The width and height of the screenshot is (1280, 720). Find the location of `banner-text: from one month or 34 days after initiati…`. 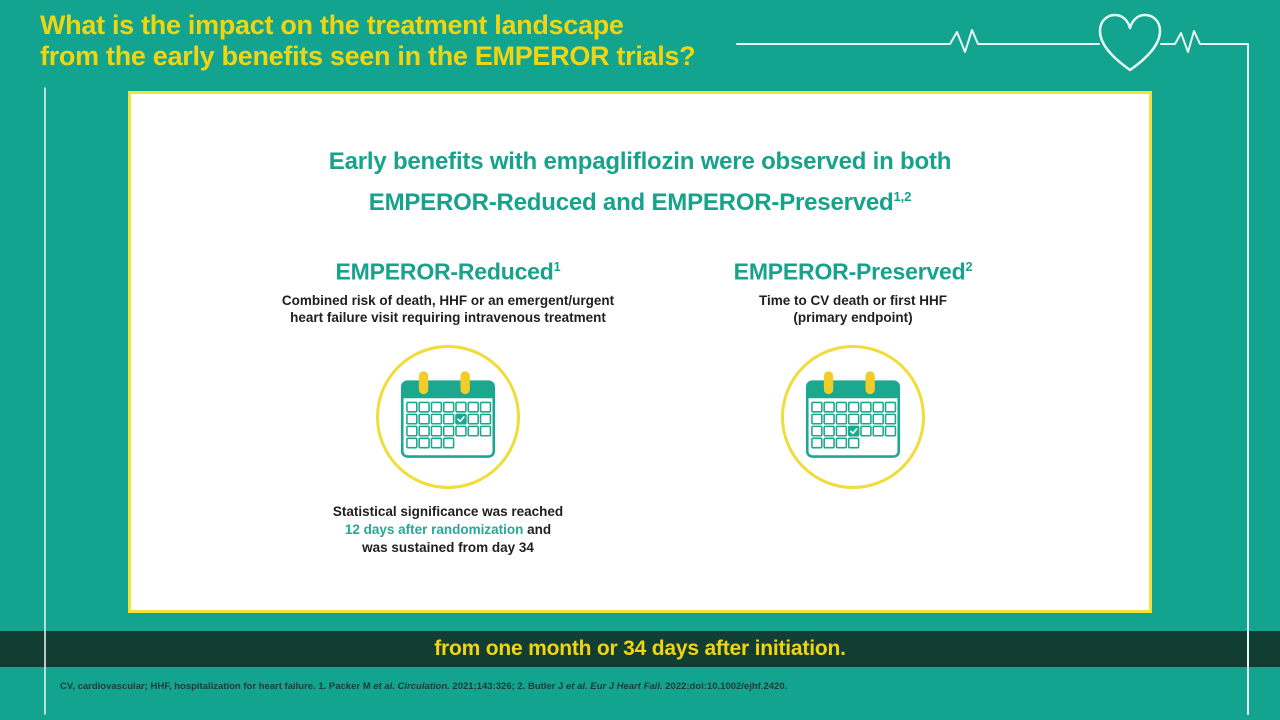

banner-text: from one month or 34 days after initiati… is located at coordinates (640, 648).